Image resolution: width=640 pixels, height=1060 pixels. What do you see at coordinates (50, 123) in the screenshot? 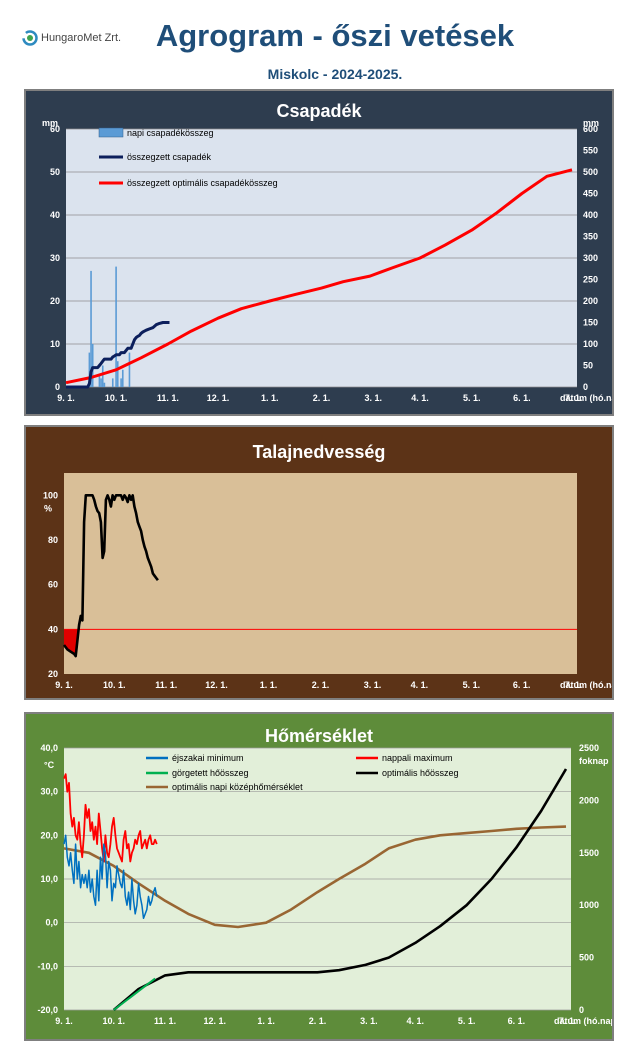
I see `y-axis-label-left: mm` at bounding box center [50, 123].